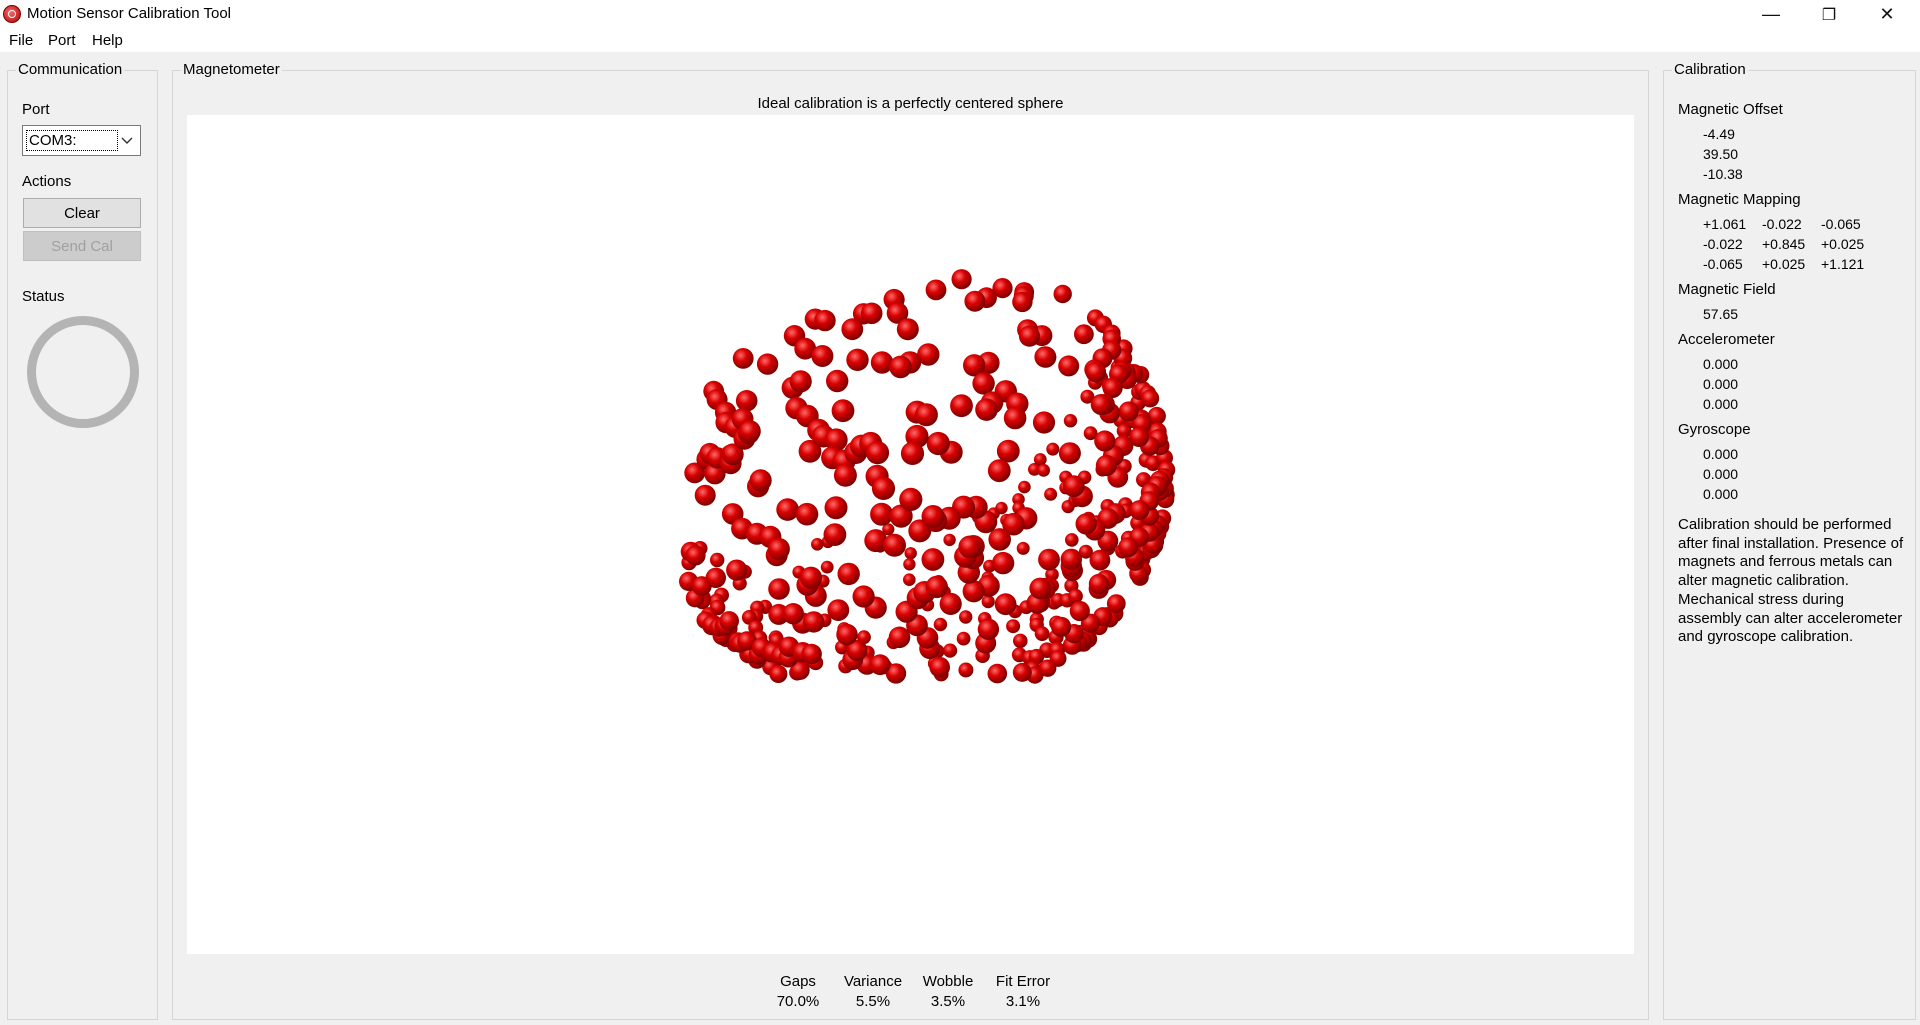 This screenshot has height=1025, width=1920. Describe the element at coordinates (21, 40) in the screenshot. I see `menu-file: File` at that location.